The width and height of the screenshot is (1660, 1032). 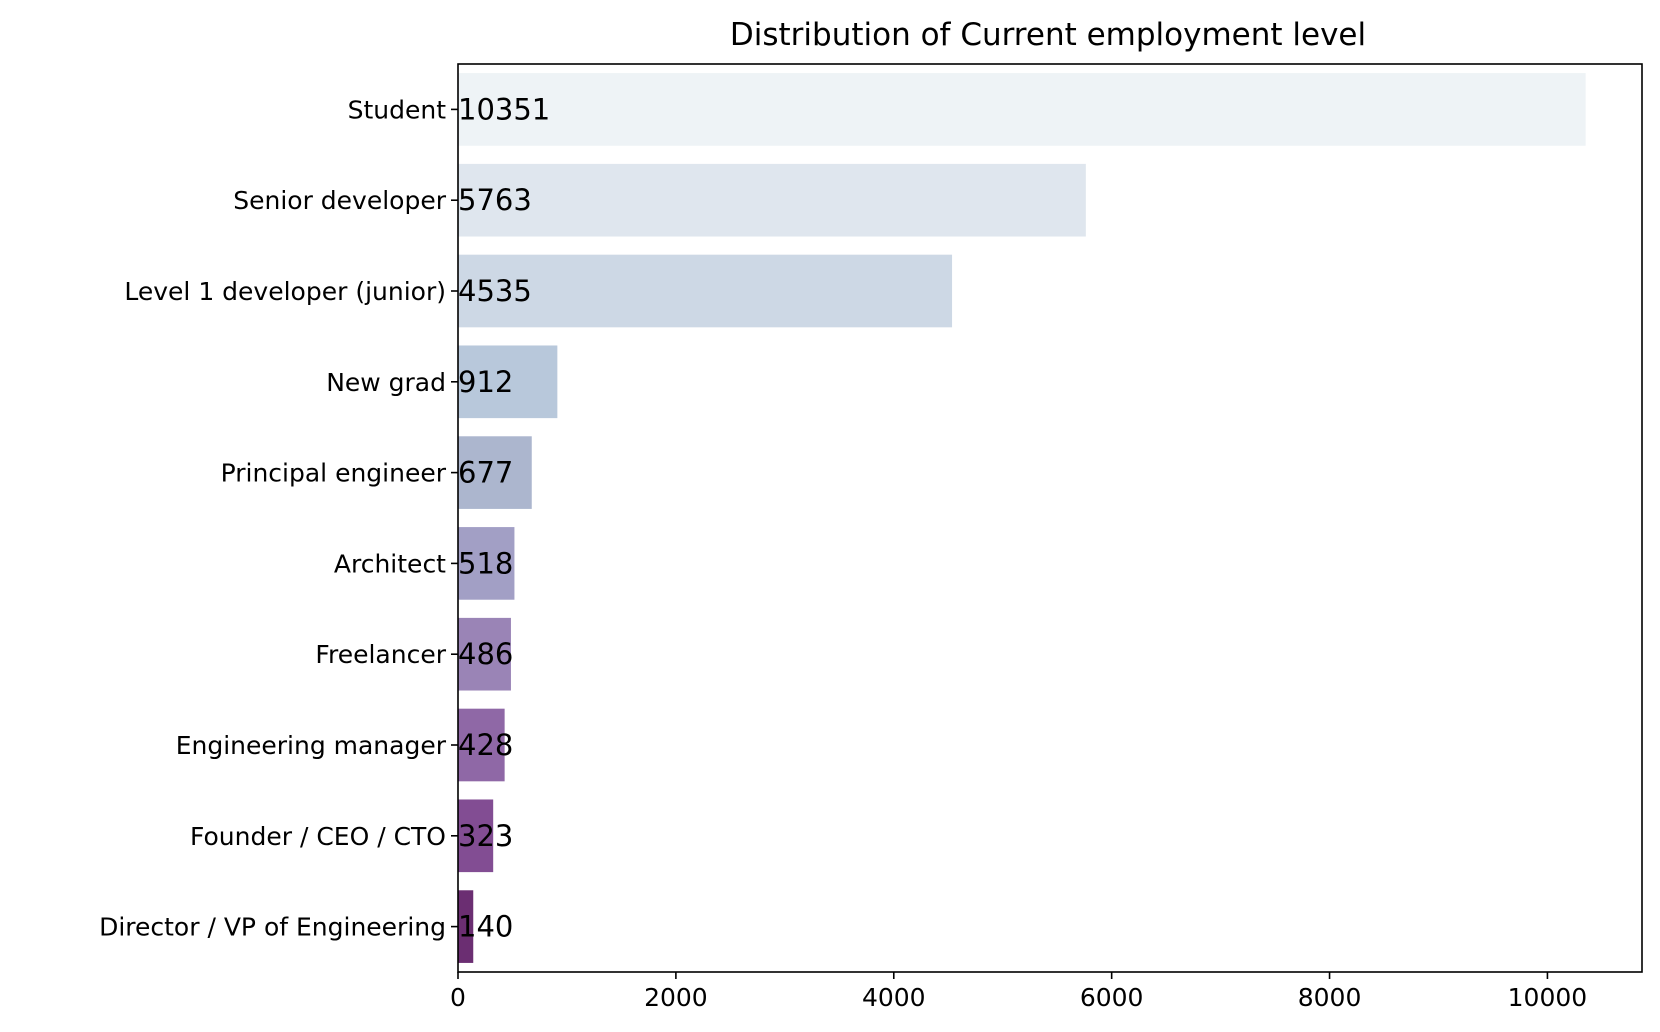 What do you see at coordinates (1548, 997) in the screenshot?
I see `x-tick-label: 10000` at bounding box center [1548, 997].